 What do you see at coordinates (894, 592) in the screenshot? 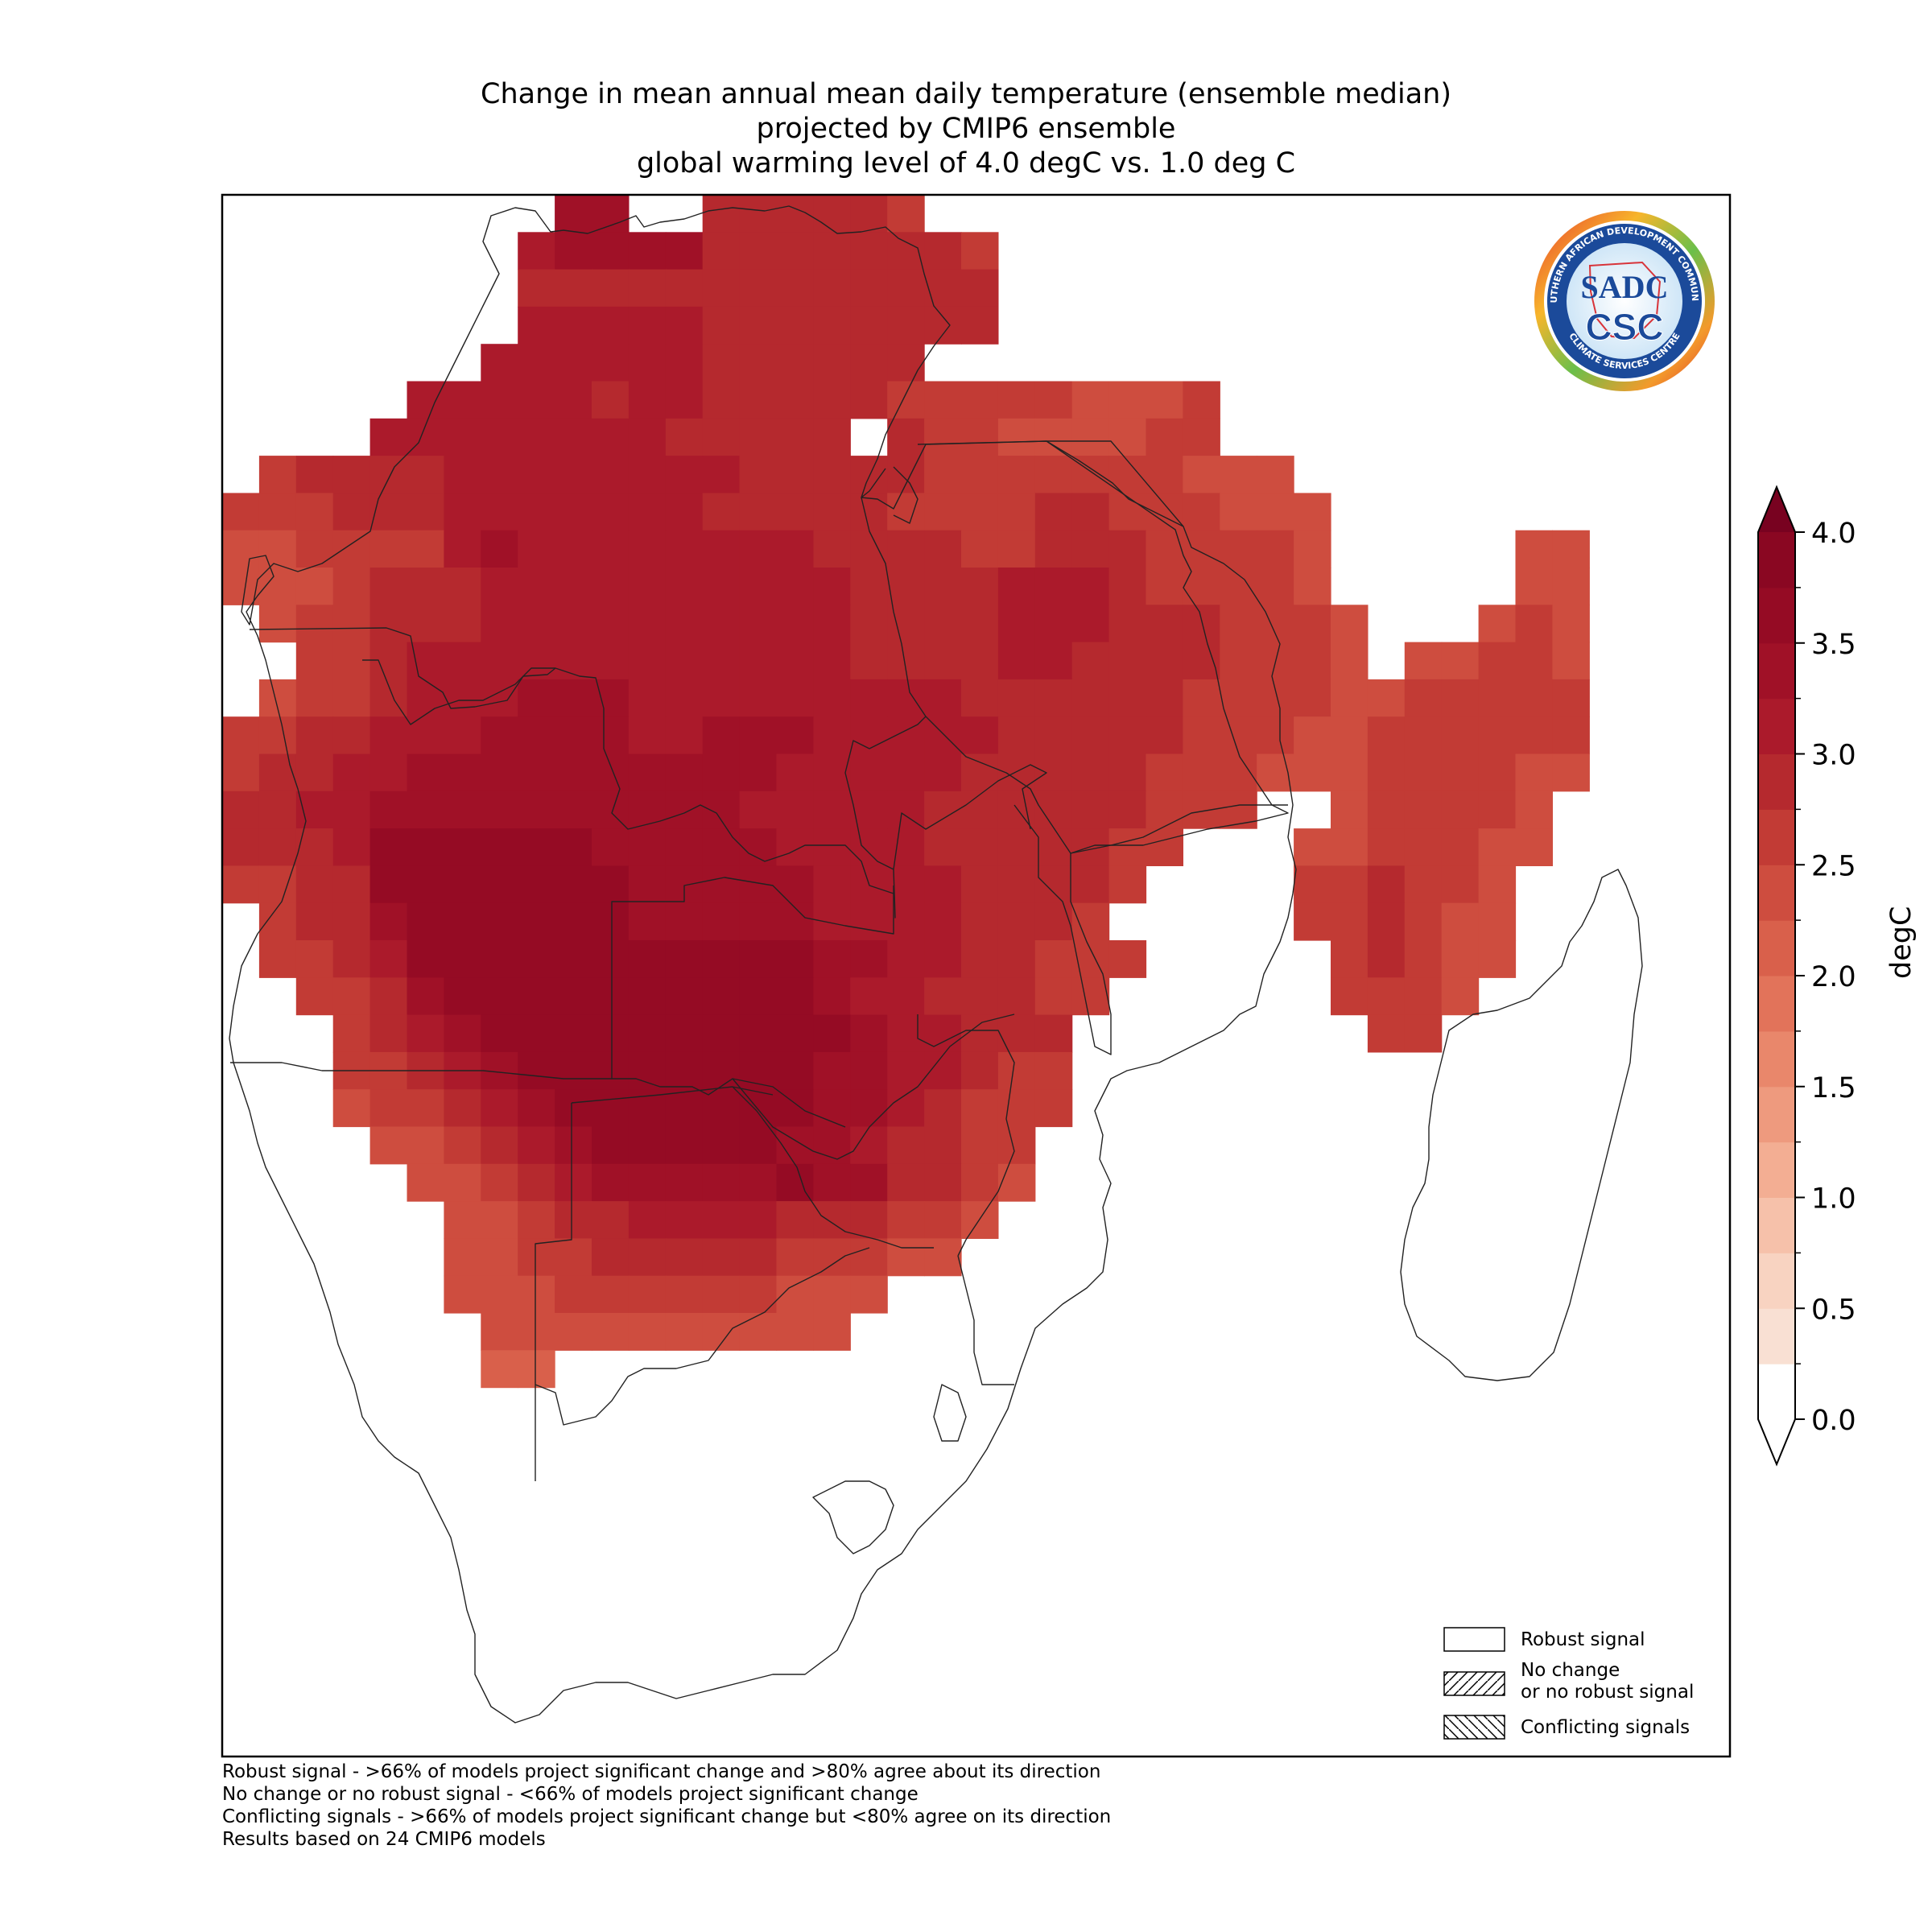
I see `lake-tanganyika` at bounding box center [894, 592].